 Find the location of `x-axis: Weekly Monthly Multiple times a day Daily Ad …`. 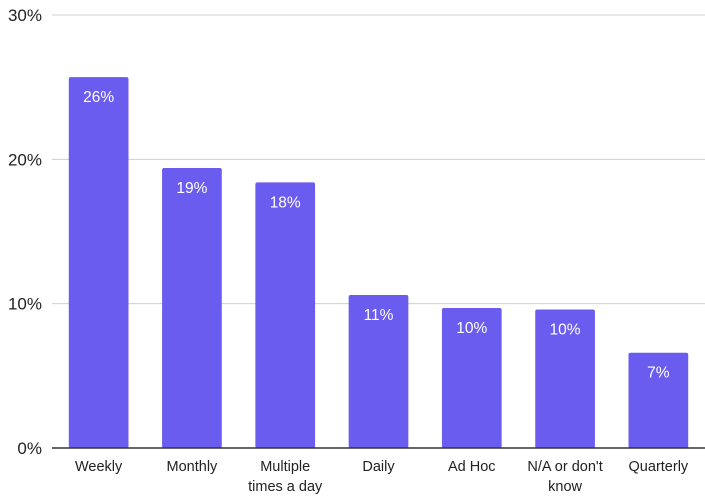

x-axis: Weekly Monthly Multiple times a day Daily Ad … is located at coordinates (382, 477).